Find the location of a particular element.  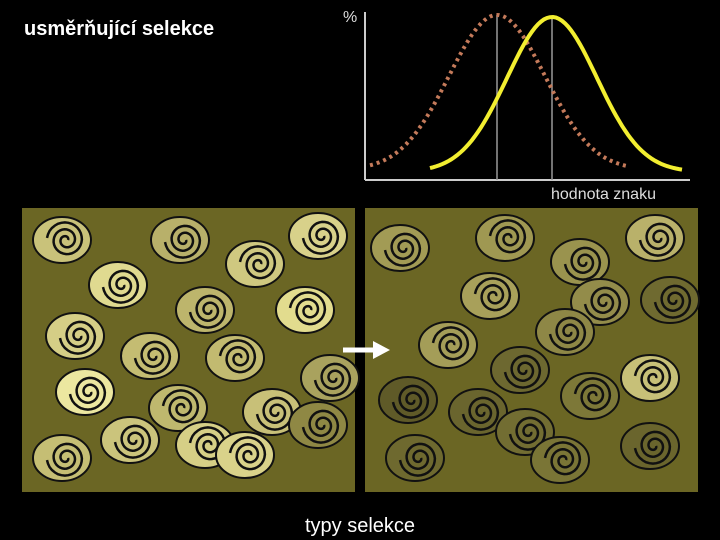

x-axis-label: hodnota znaku is located at coordinates (603, 194).